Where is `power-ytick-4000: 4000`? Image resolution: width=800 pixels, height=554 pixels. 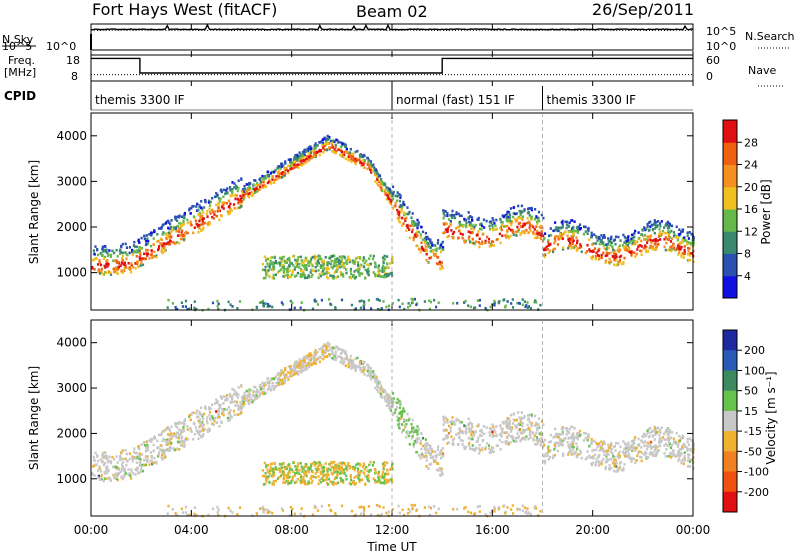 power-ytick-4000: 4000 is located at coordinates (71, 136).